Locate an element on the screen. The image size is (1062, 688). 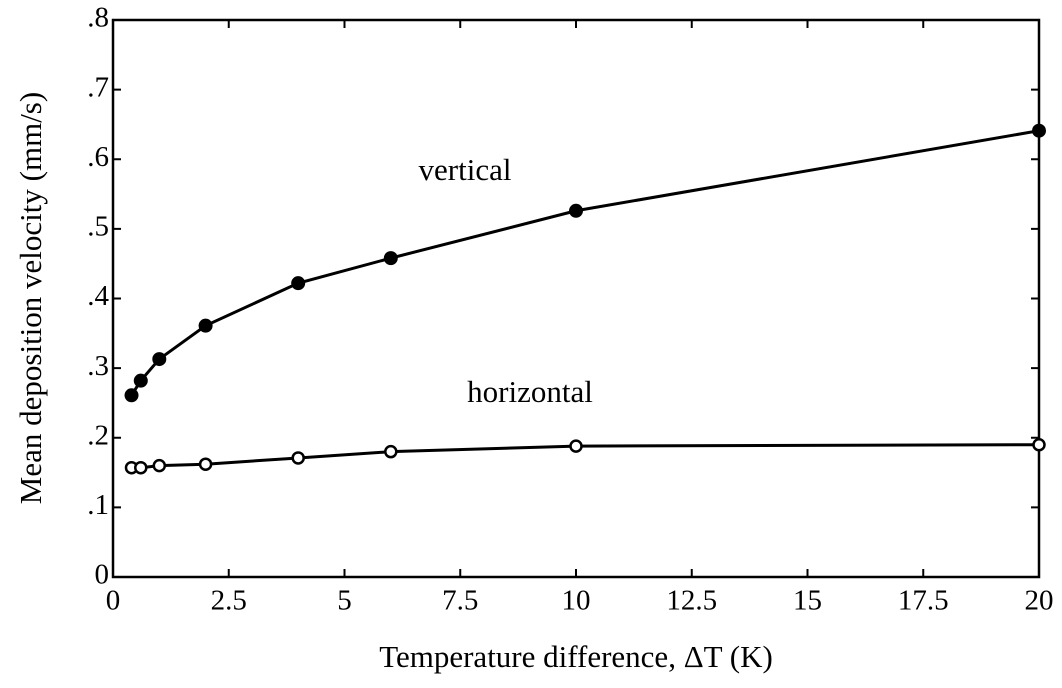
x-tick-label: 7.5 is located at coordinates (460, 601).